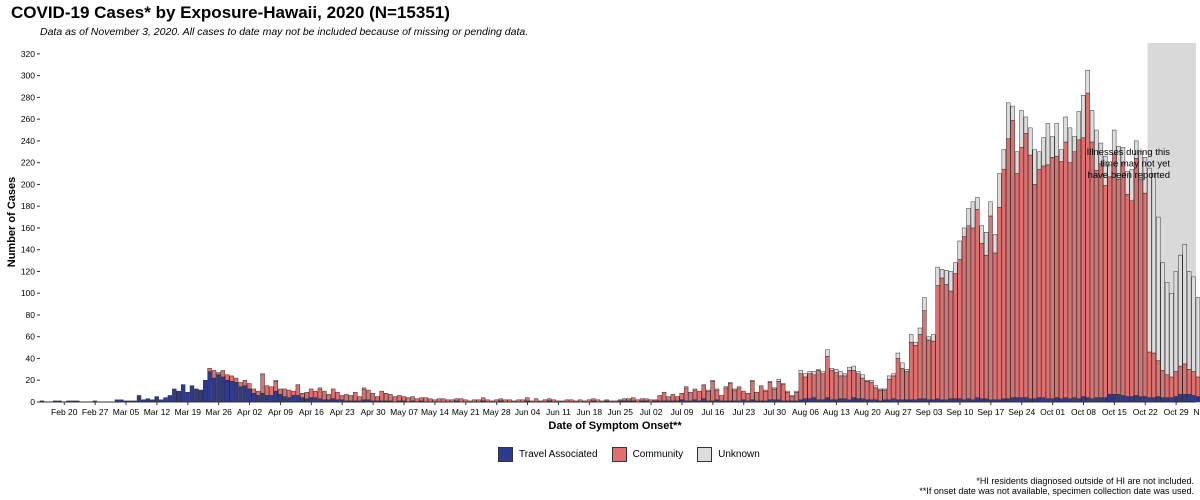 The image size is (1200, 500). I want to click on x-tick-label: Sep 10, so click(959, 412).